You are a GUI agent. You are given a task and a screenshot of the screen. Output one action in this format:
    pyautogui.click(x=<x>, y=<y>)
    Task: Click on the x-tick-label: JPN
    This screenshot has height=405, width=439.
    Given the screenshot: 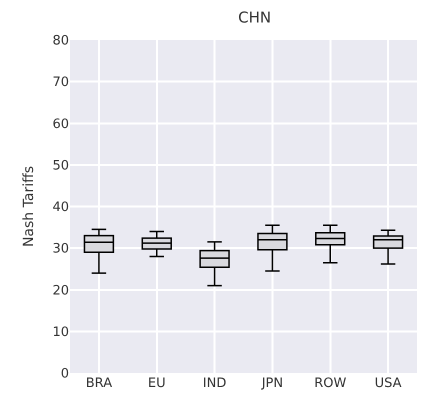 What is the action you would take?
    pyautogui.click(x=272, y=383)
    